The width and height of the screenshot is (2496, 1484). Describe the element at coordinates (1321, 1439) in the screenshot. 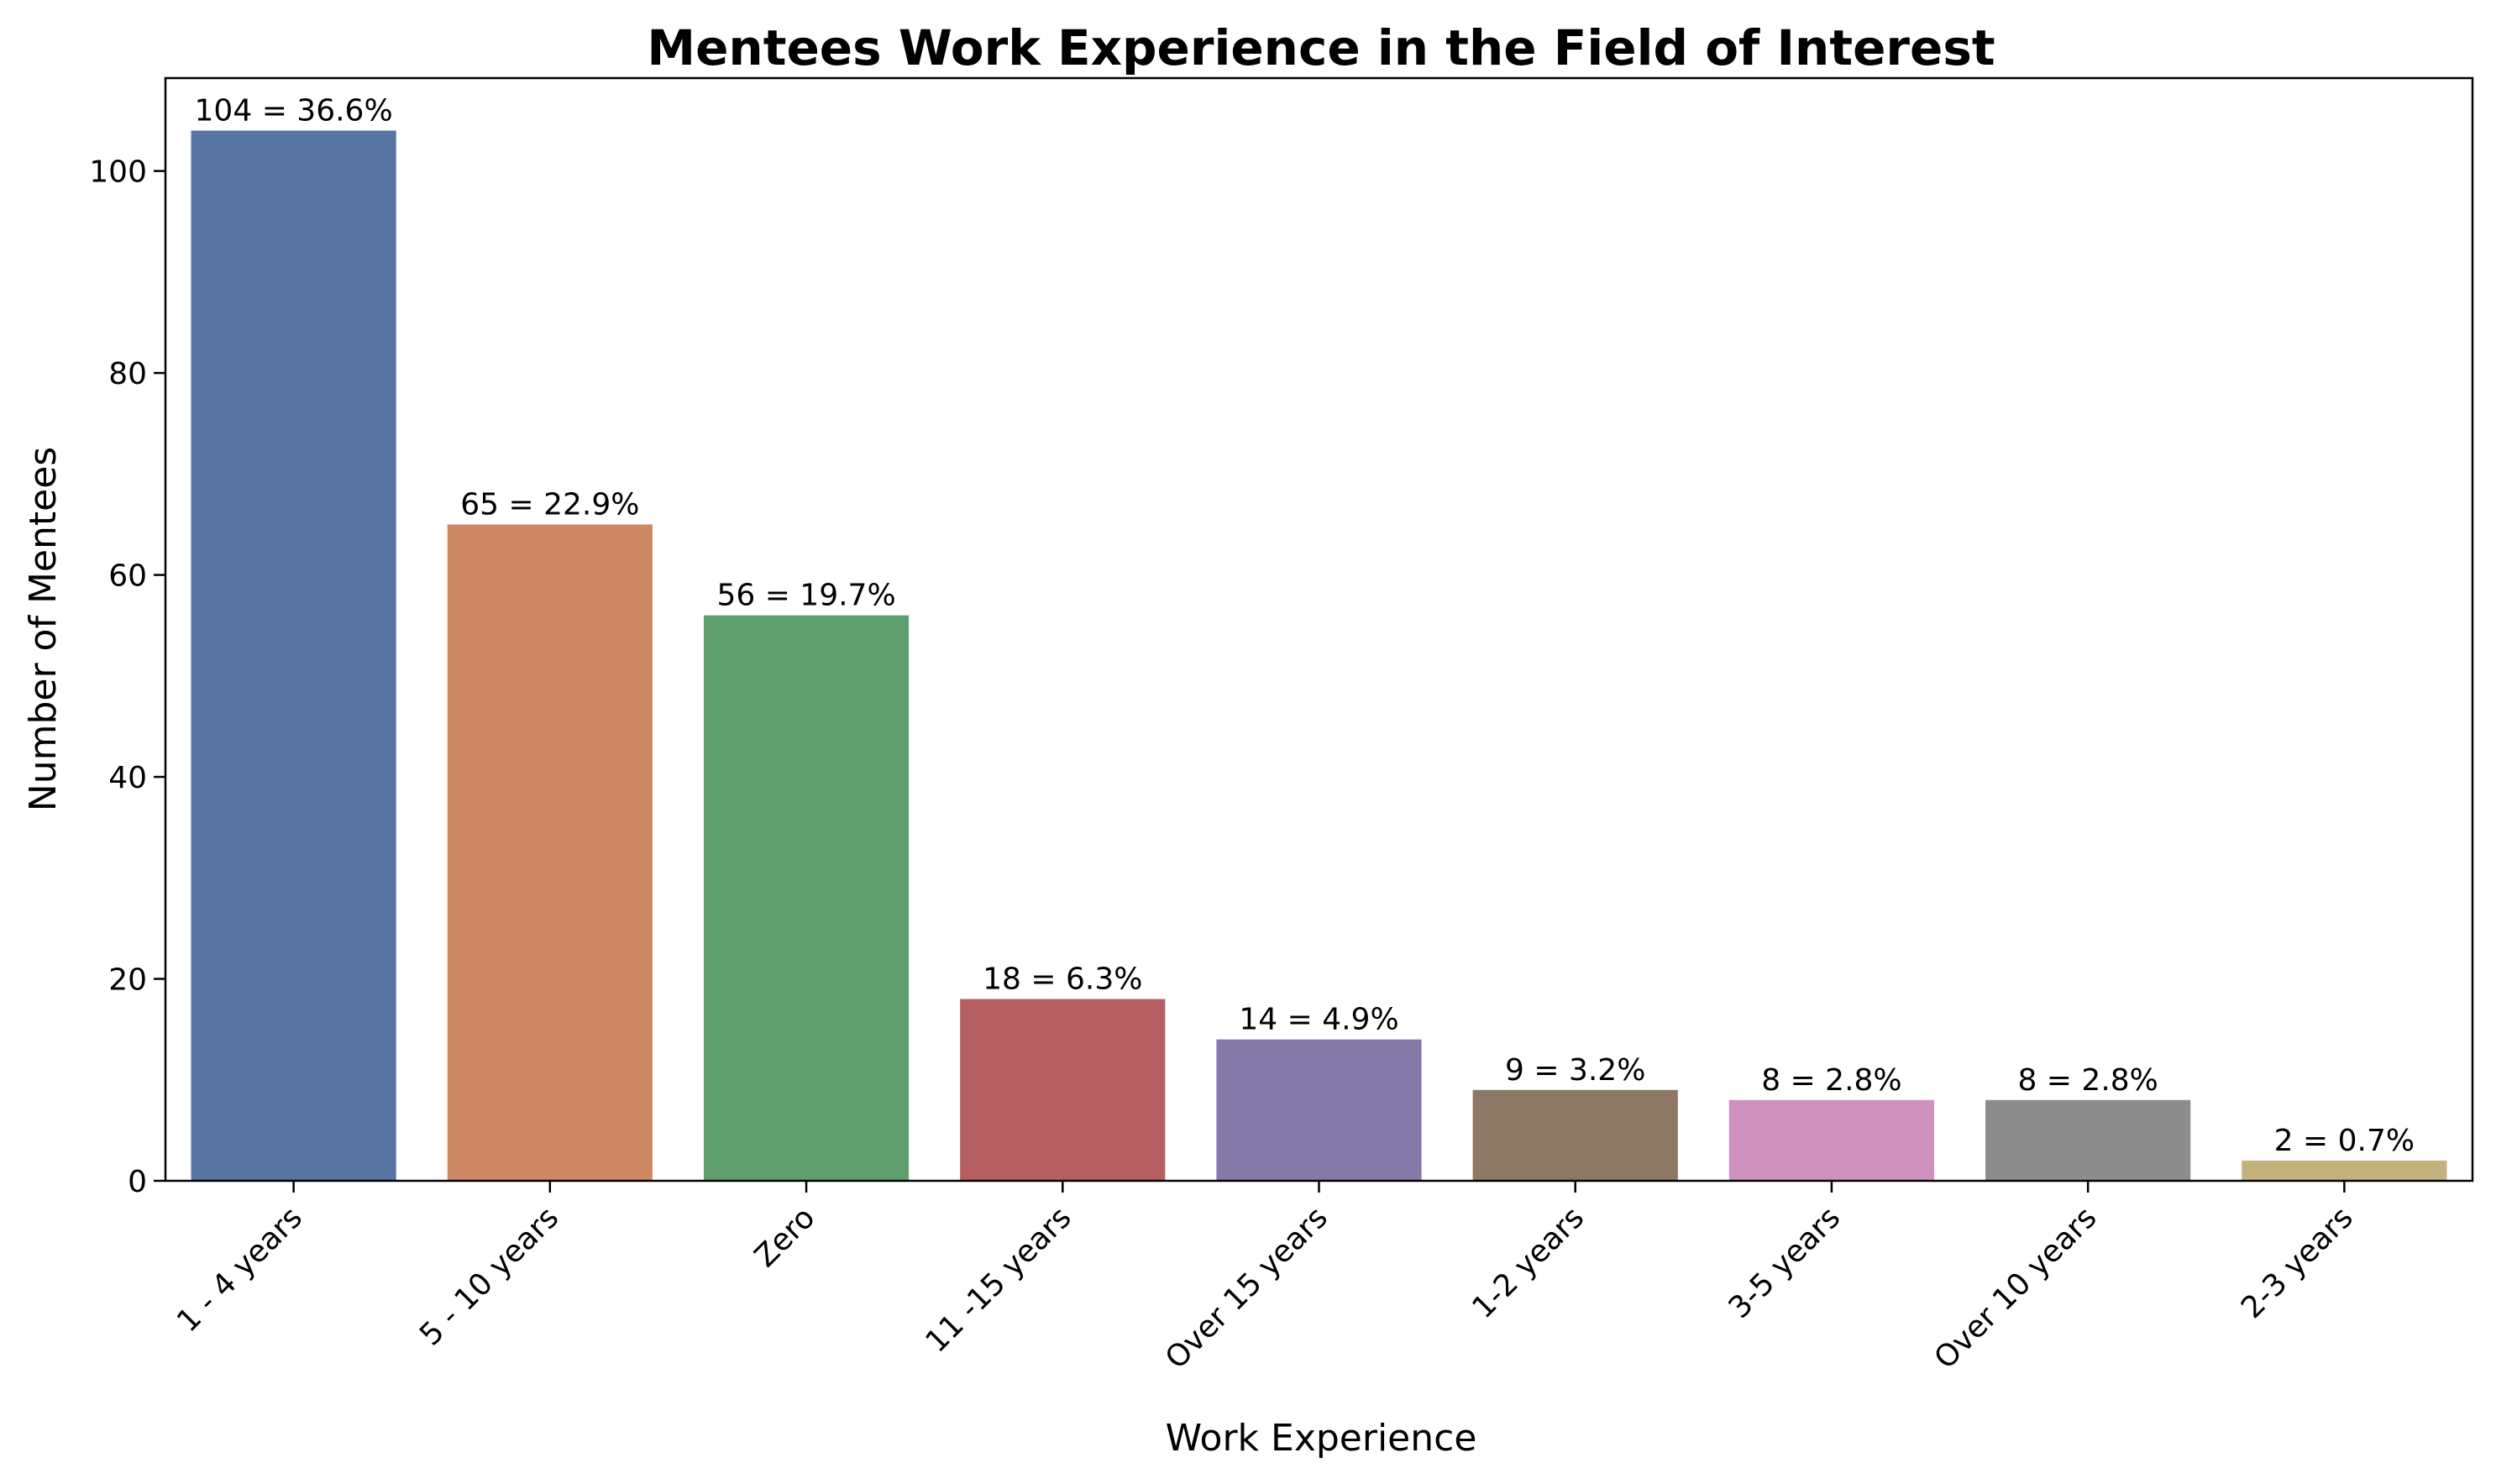

I see `x-axis-label: Work Experience` at that location.